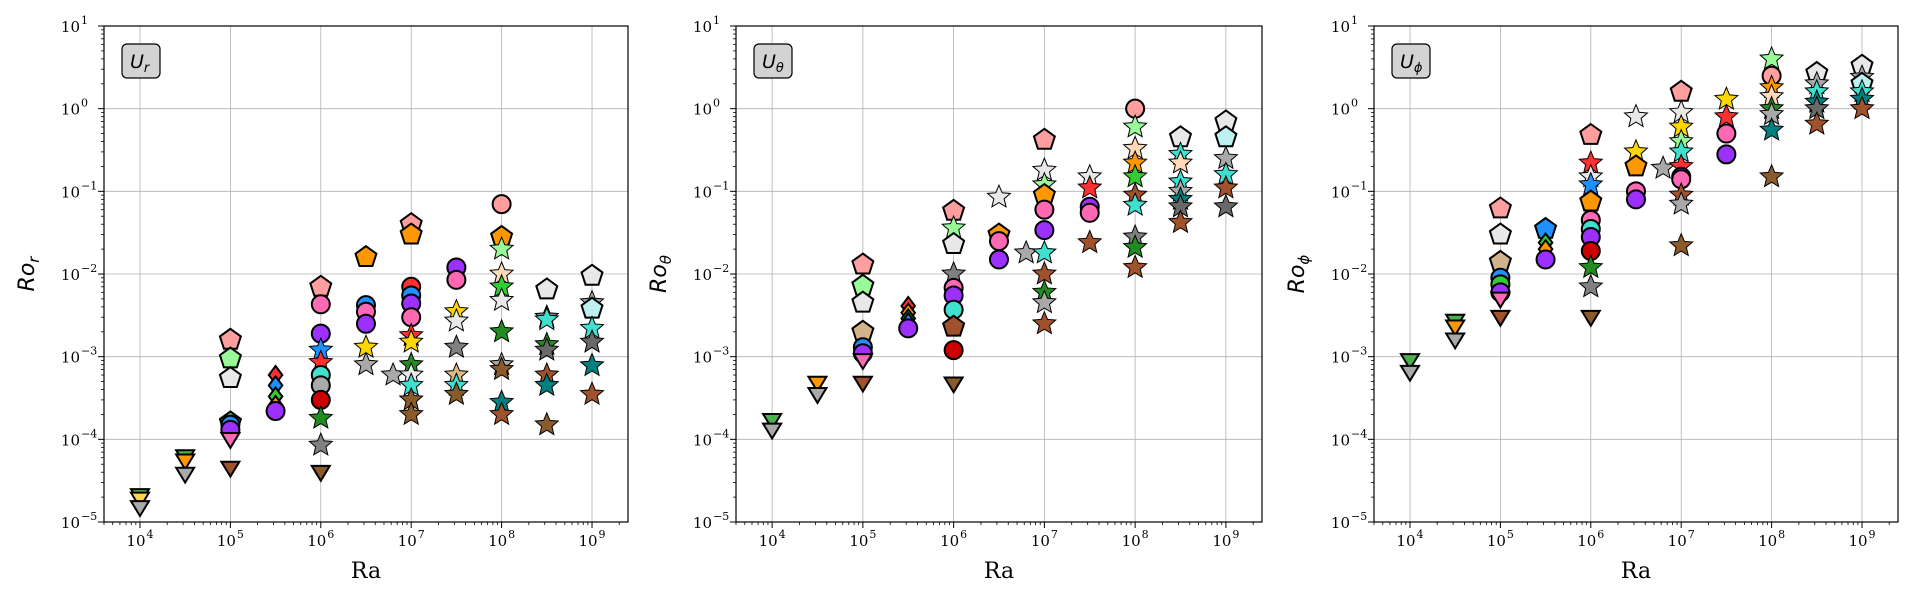  What do you see at coordinates (782, 534) in the screenshot?
I see `x-tick-exponent: 4` at bounding box center [782, 534].